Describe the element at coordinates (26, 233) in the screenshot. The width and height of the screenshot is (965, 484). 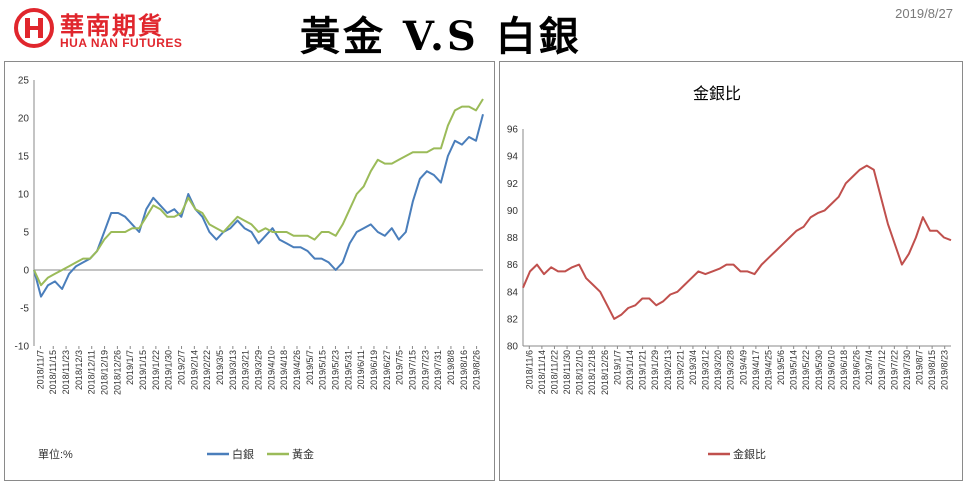
I see `y-tick-label: 5` at that location.